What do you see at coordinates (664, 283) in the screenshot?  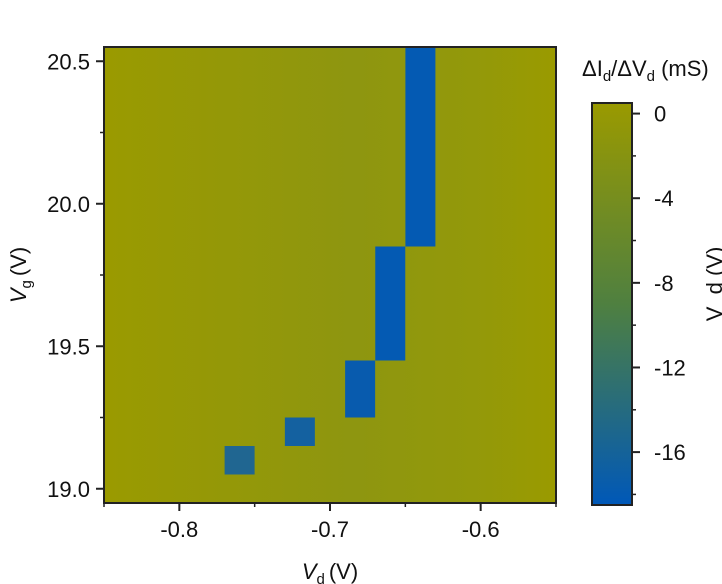 I see `colorbar-tick-label: -8` at bounding box center [664, 283].